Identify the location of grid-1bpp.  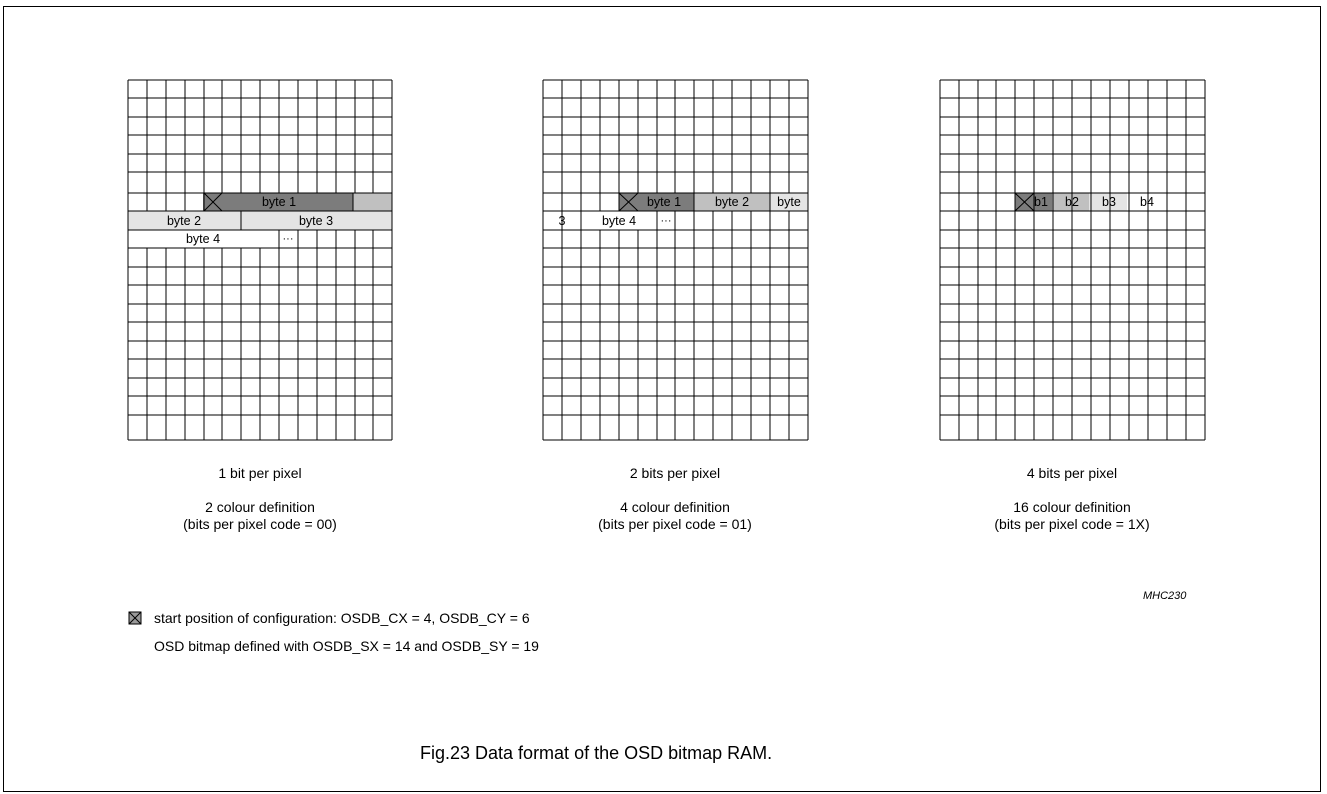
(260, 260).